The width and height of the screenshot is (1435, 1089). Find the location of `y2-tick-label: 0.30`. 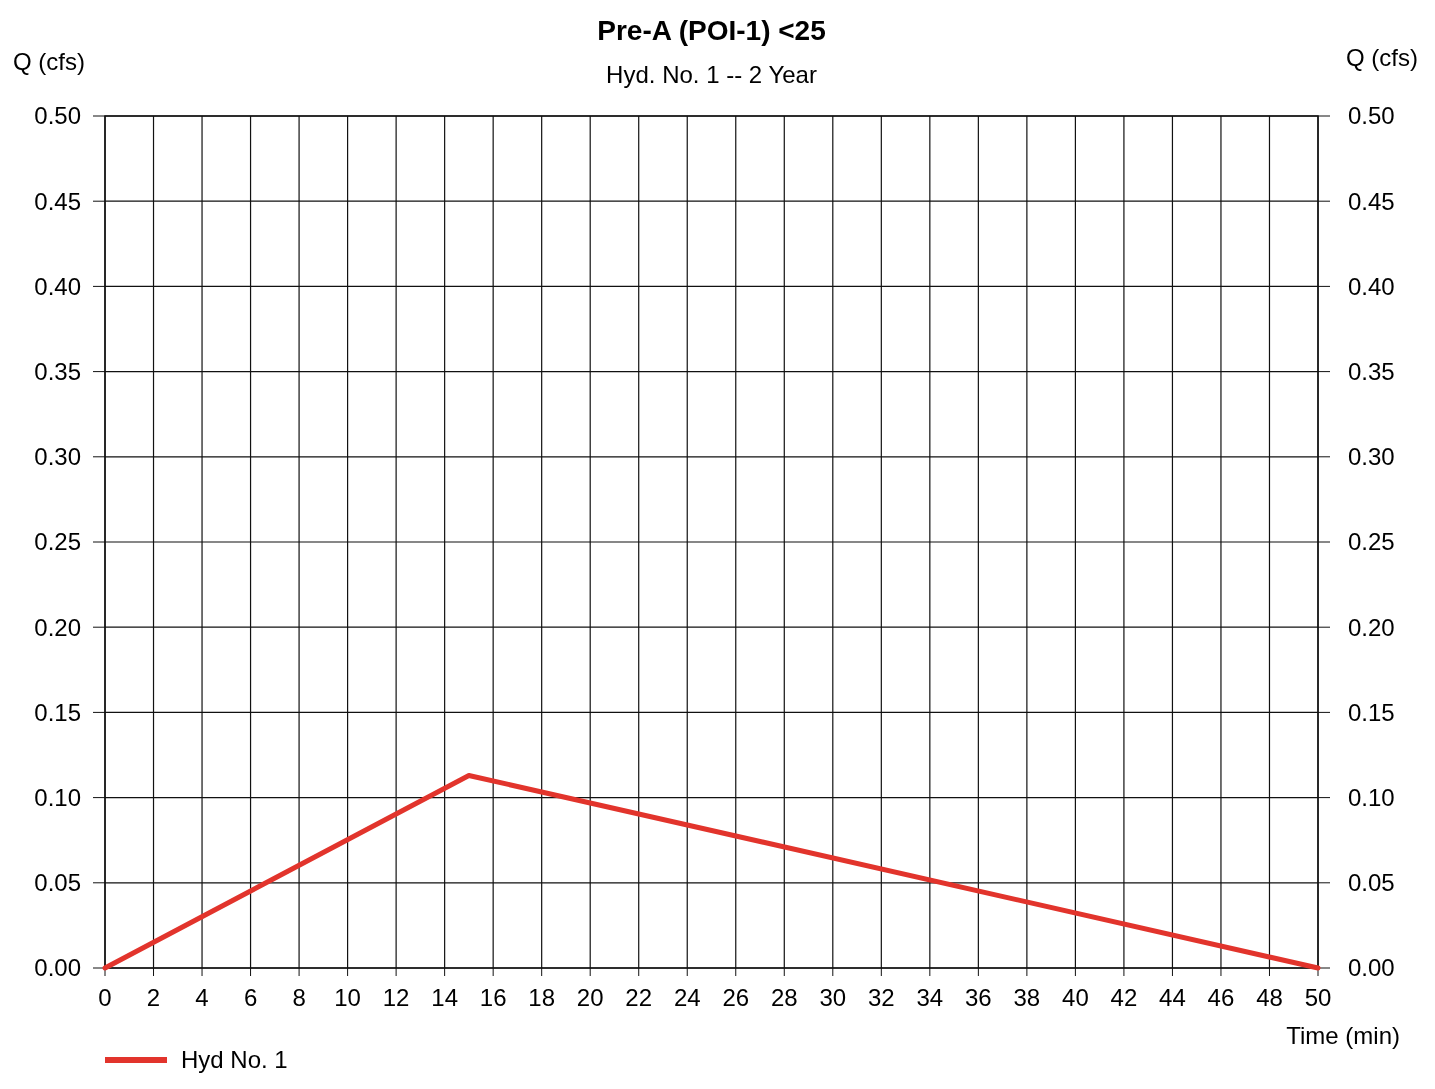

y2-tick-label: 0.30 is located at coordinates (1371, 457).